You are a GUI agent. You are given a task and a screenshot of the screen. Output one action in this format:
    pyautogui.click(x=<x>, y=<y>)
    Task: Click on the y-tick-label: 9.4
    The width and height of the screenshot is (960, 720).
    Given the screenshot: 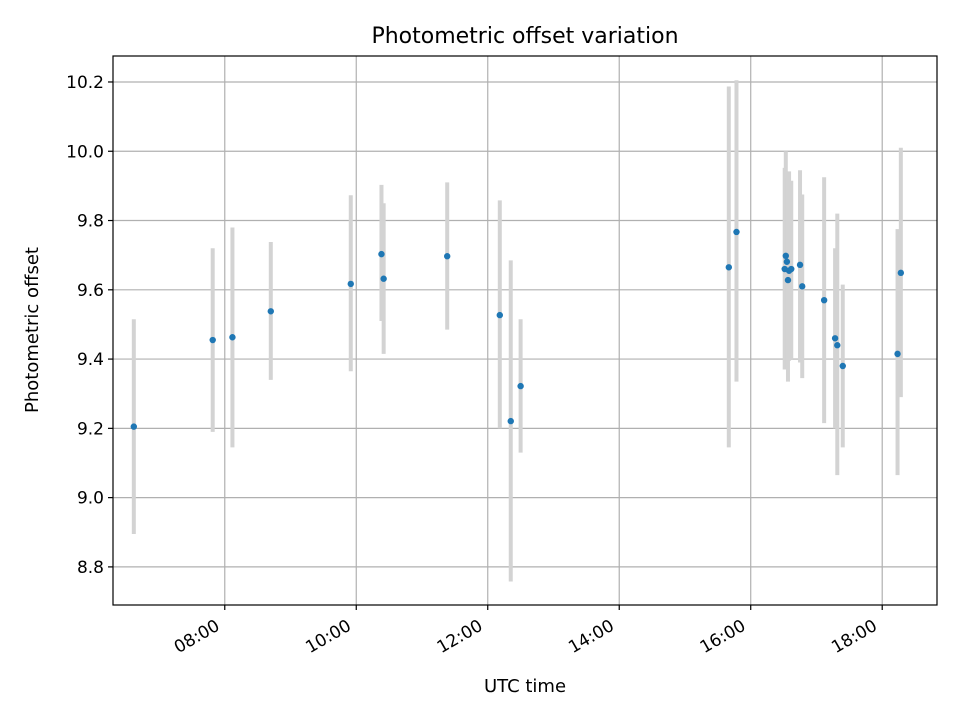 What is the action you would take?
    pyautogui.click(x=90, y=360)
    